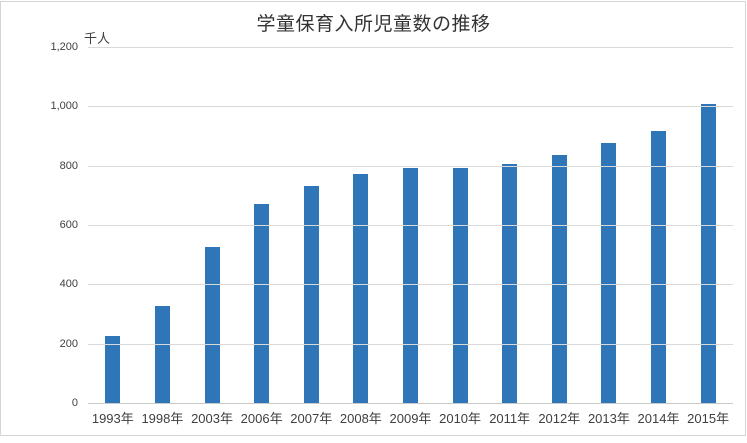 The width and height of the screenshot is (747, 443). Describe the element at coordinates (658, 267) in the screenshot. I see `bar-2014年` at that location.